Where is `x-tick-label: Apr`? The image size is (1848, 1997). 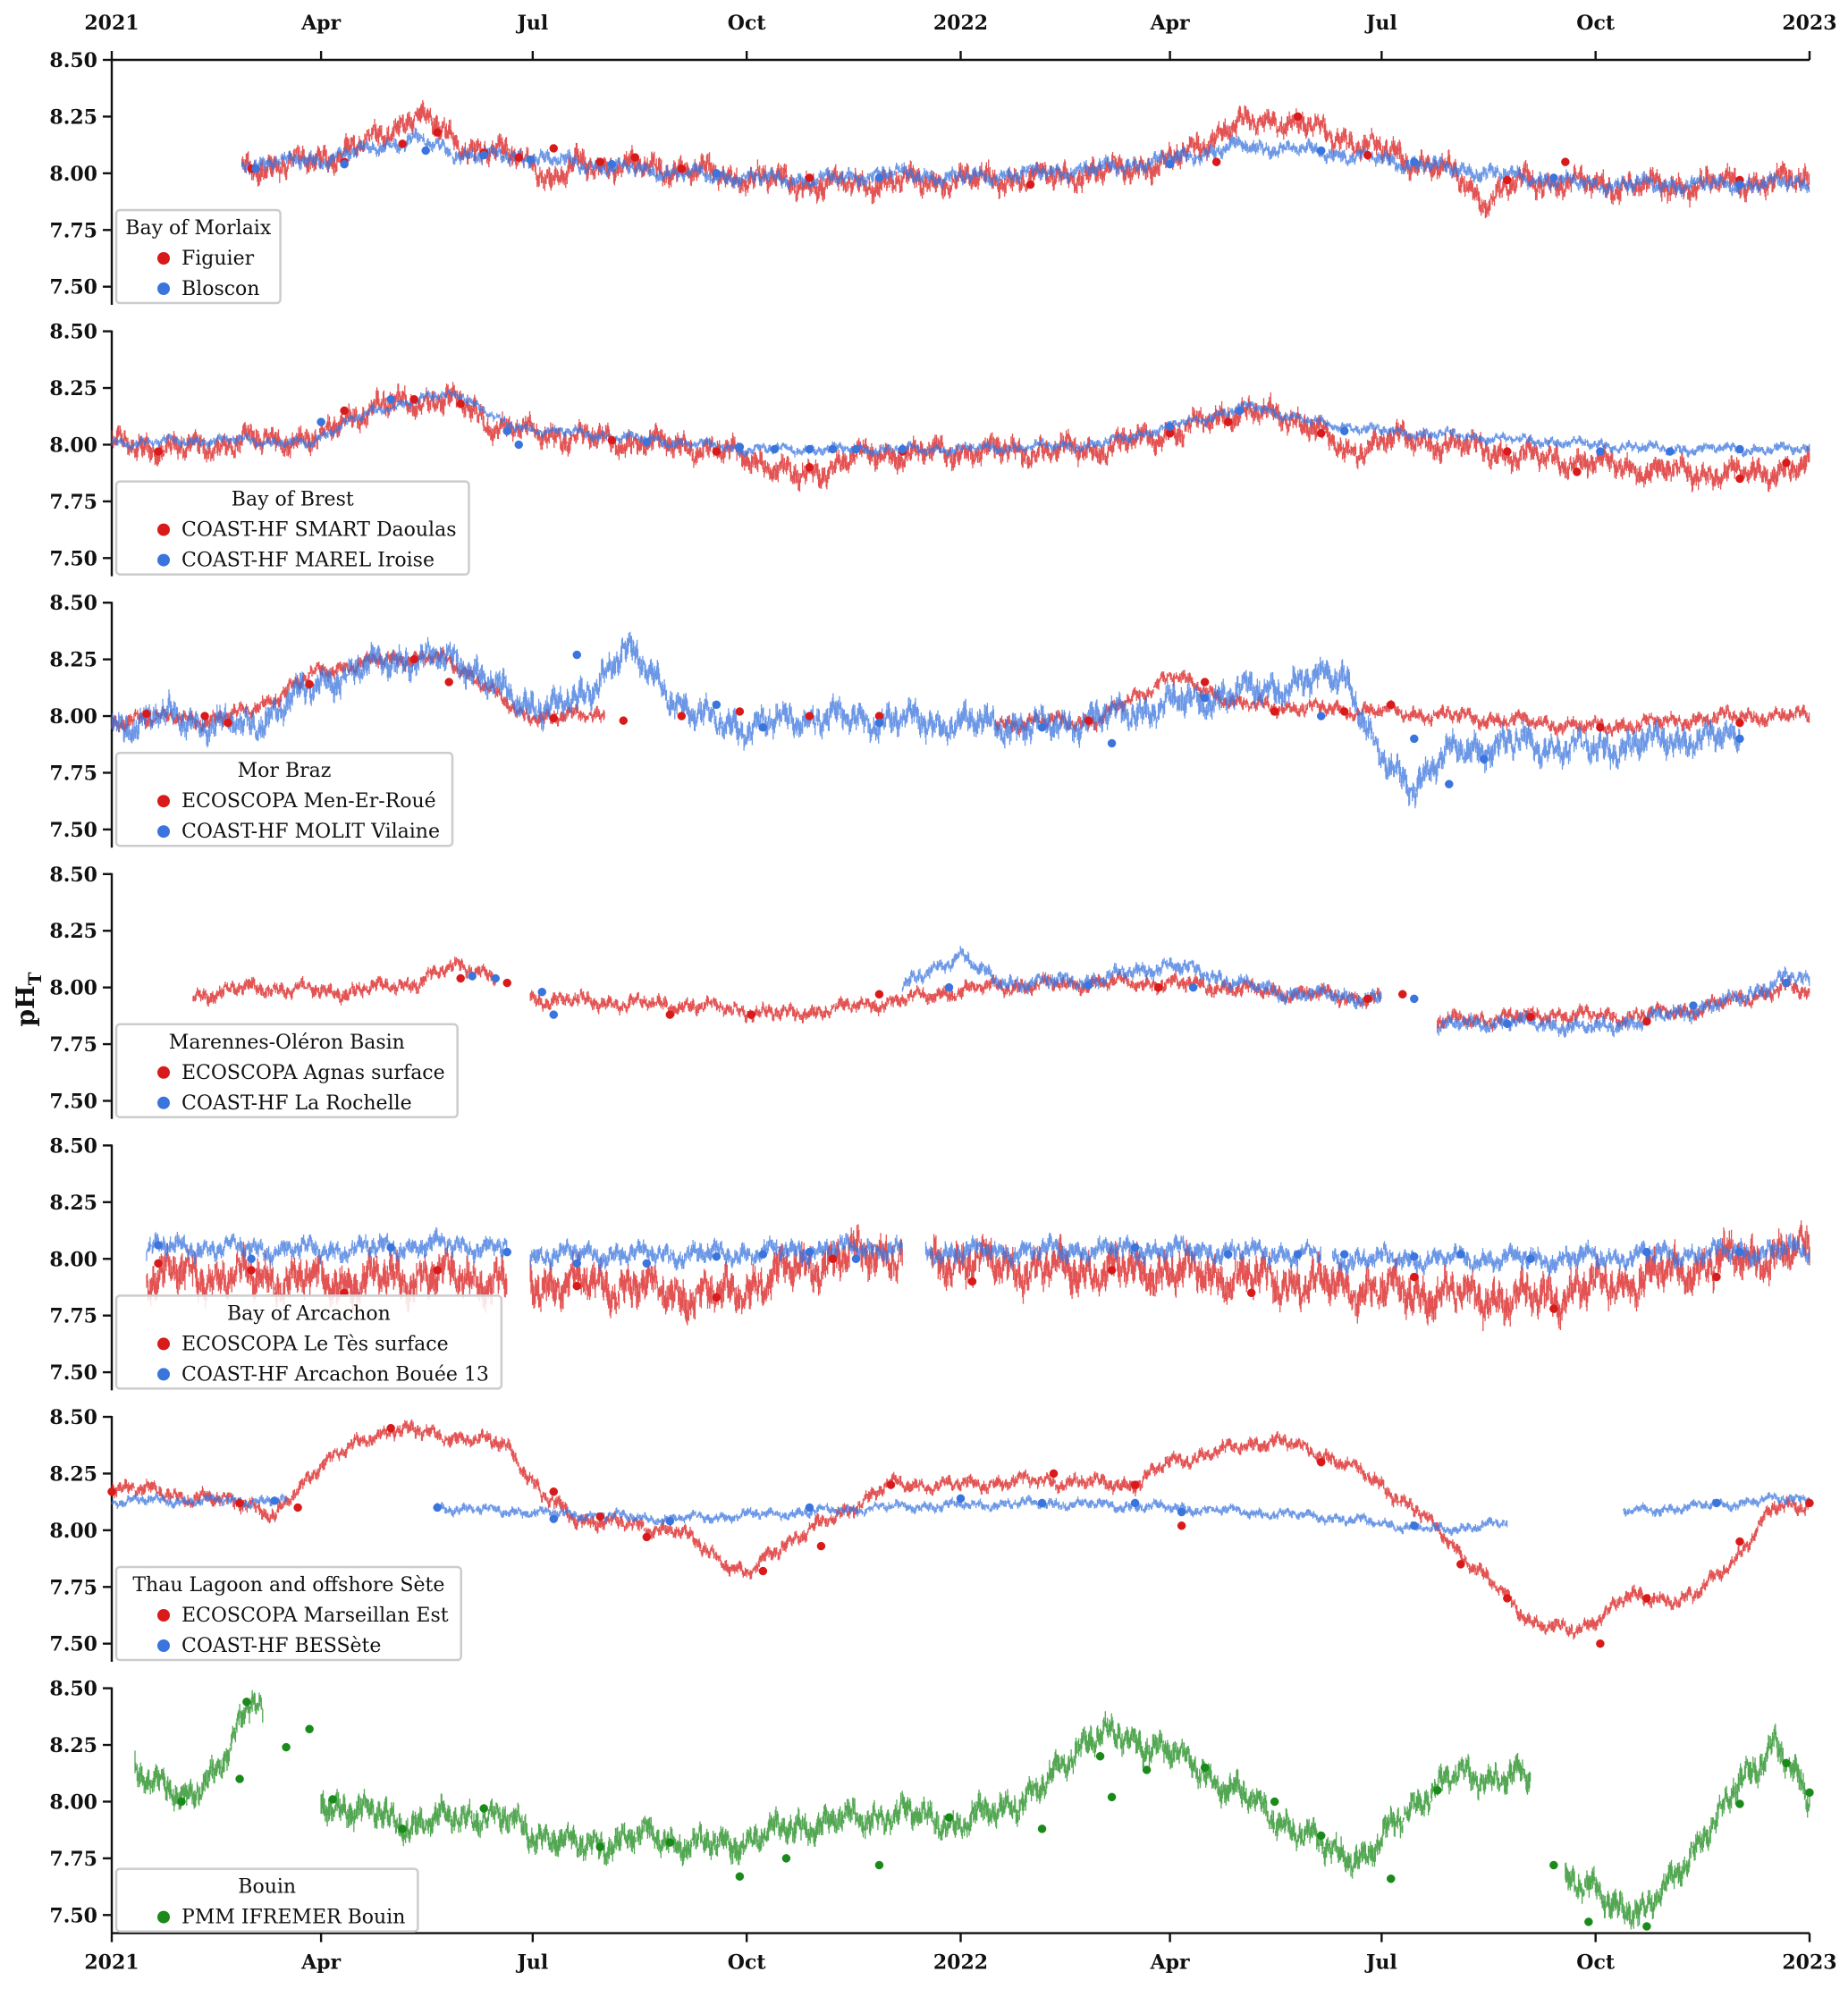
x-tick-label: Apr is located at coordinates (320, 23).